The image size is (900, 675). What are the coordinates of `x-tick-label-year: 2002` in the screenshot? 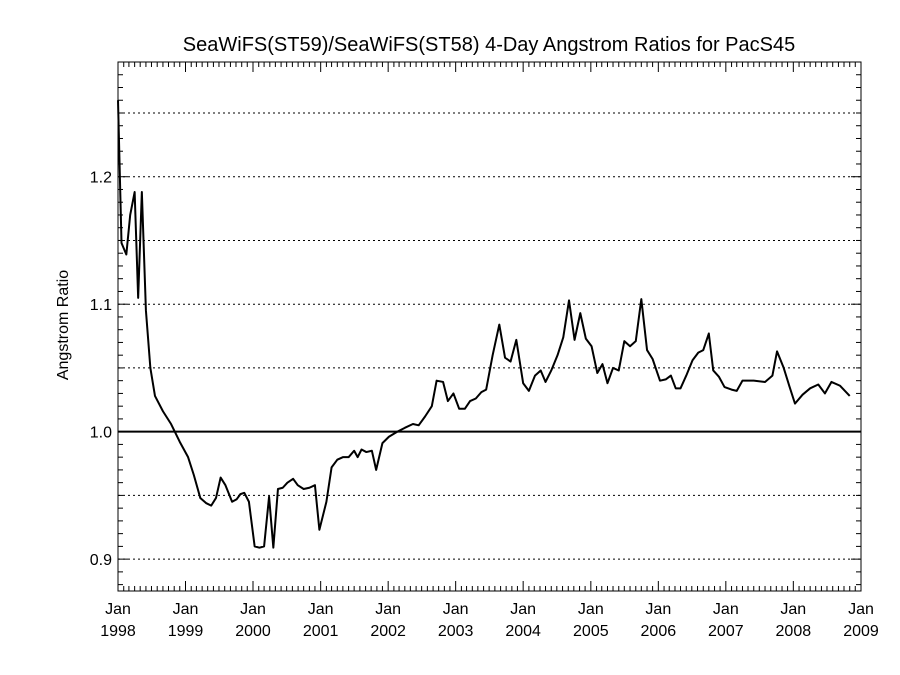 It's located at (388, 631).